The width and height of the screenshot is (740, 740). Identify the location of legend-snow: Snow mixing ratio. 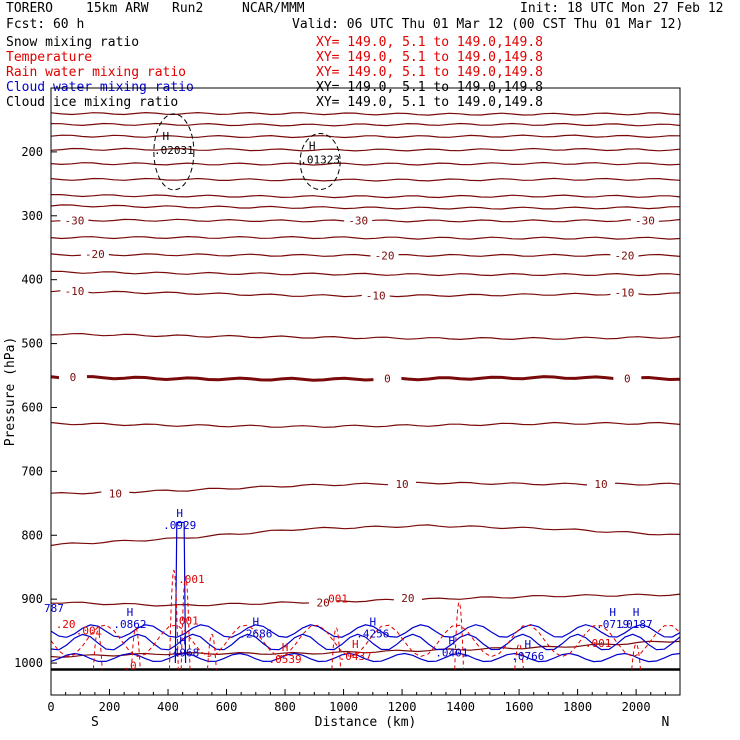
(73, 42).